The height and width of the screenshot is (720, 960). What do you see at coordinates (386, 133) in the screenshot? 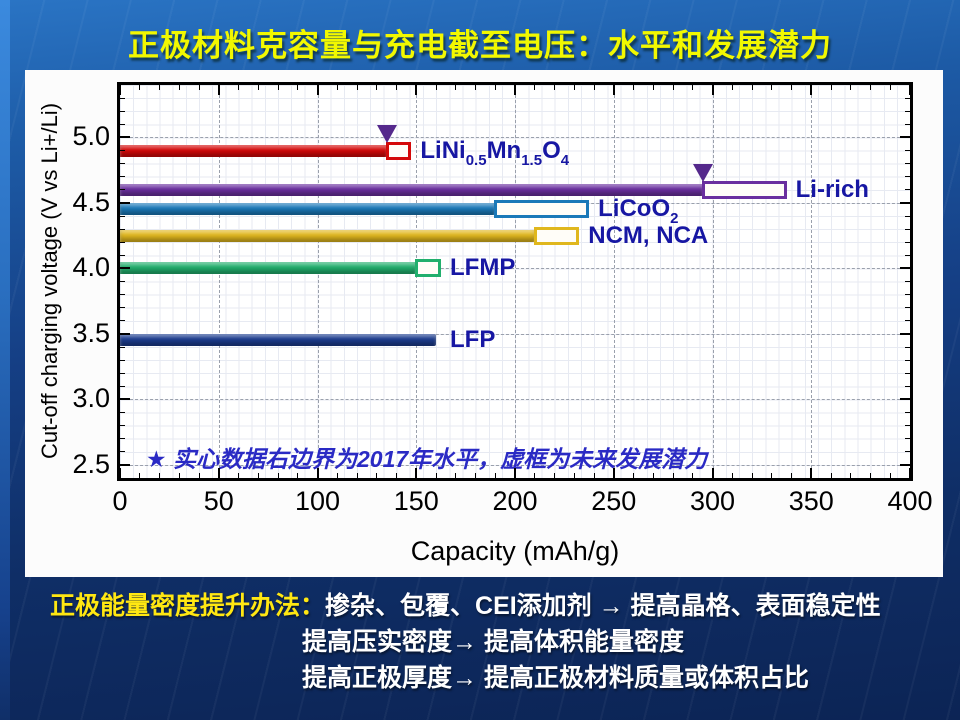
I see `marker-2017-lnmo` at bounding box center [386, 133].